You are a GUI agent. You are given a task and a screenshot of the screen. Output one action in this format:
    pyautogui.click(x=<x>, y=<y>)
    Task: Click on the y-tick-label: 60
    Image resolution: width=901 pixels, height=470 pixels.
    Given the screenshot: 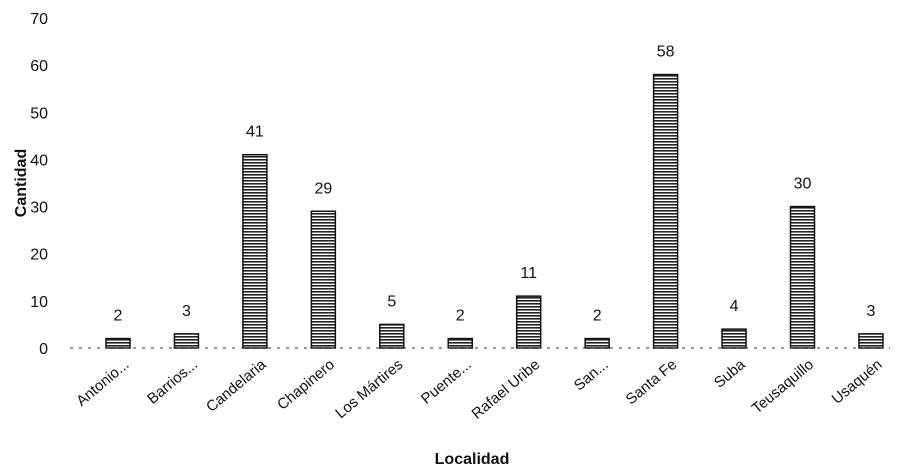 What is the action you would take?
    pyautogui.click(x=39, y=66)
    